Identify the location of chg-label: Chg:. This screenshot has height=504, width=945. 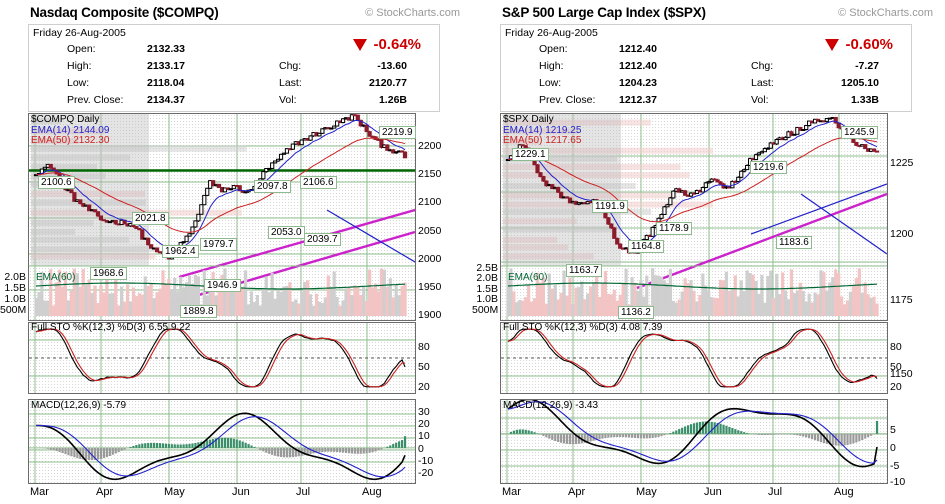
(290, 66).